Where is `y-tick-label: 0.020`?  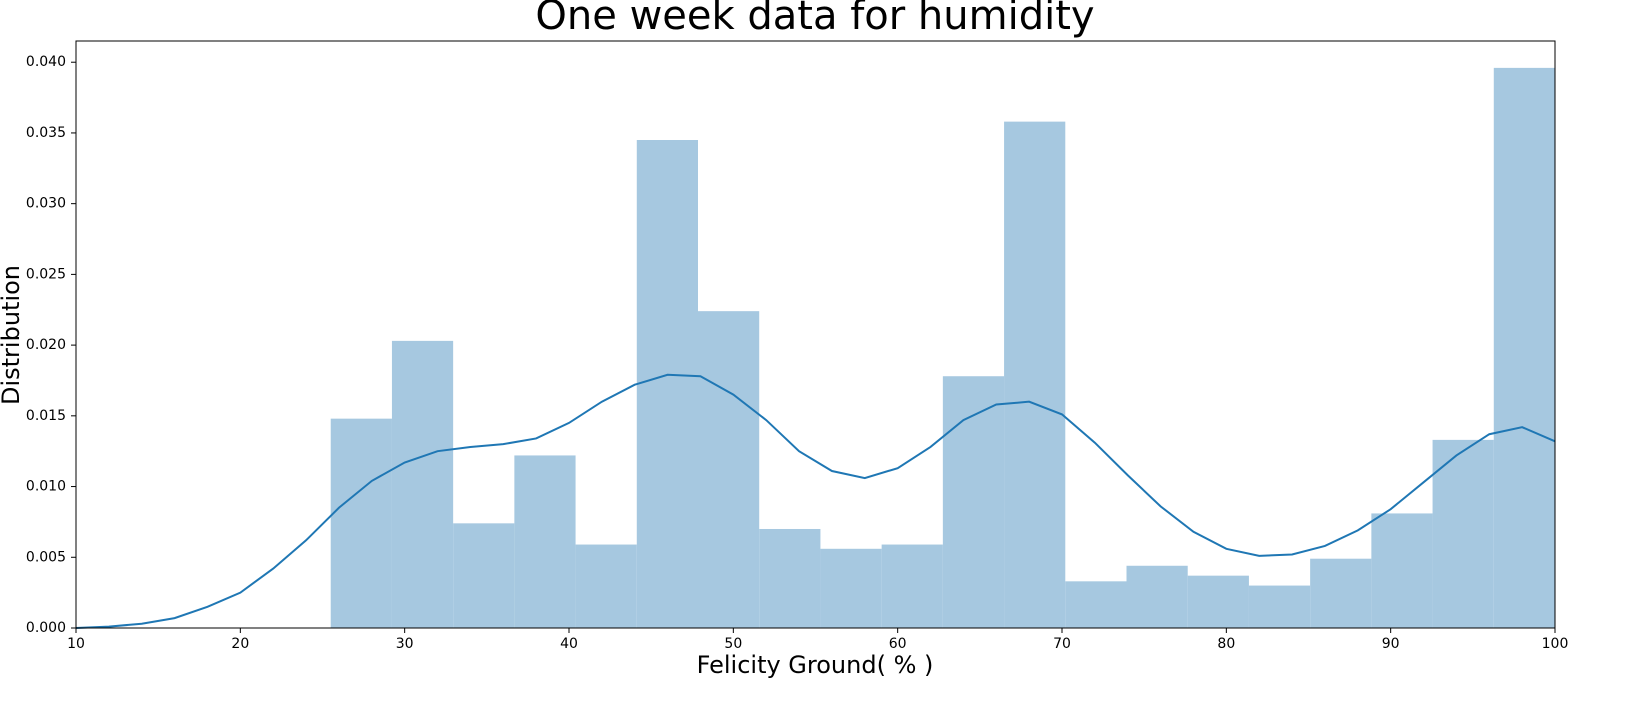
y-tick-label: 0.020 is located at coordinates (46, 345).